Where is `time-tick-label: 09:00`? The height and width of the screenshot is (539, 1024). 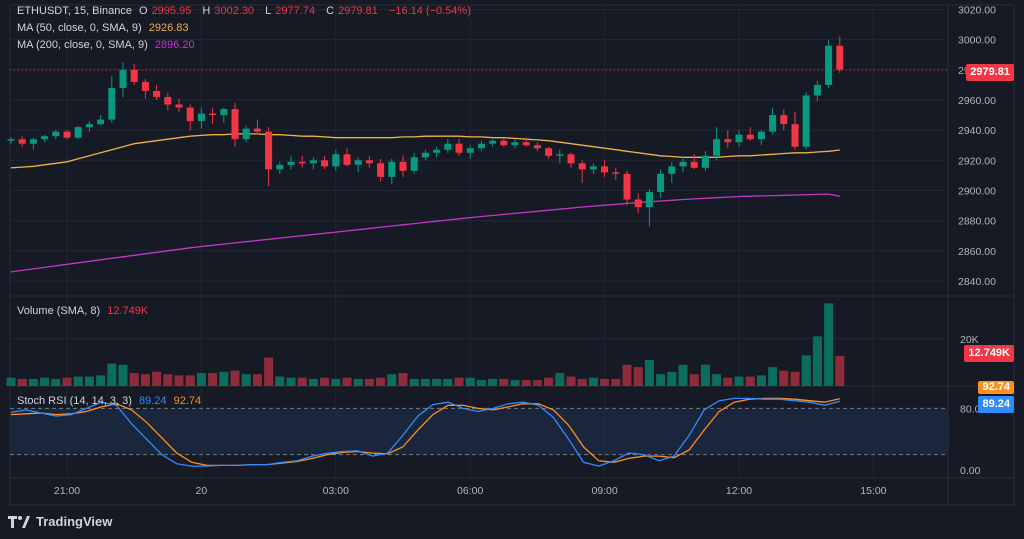
time-tick-label: 09:00 is located at coordinates (604, 491).